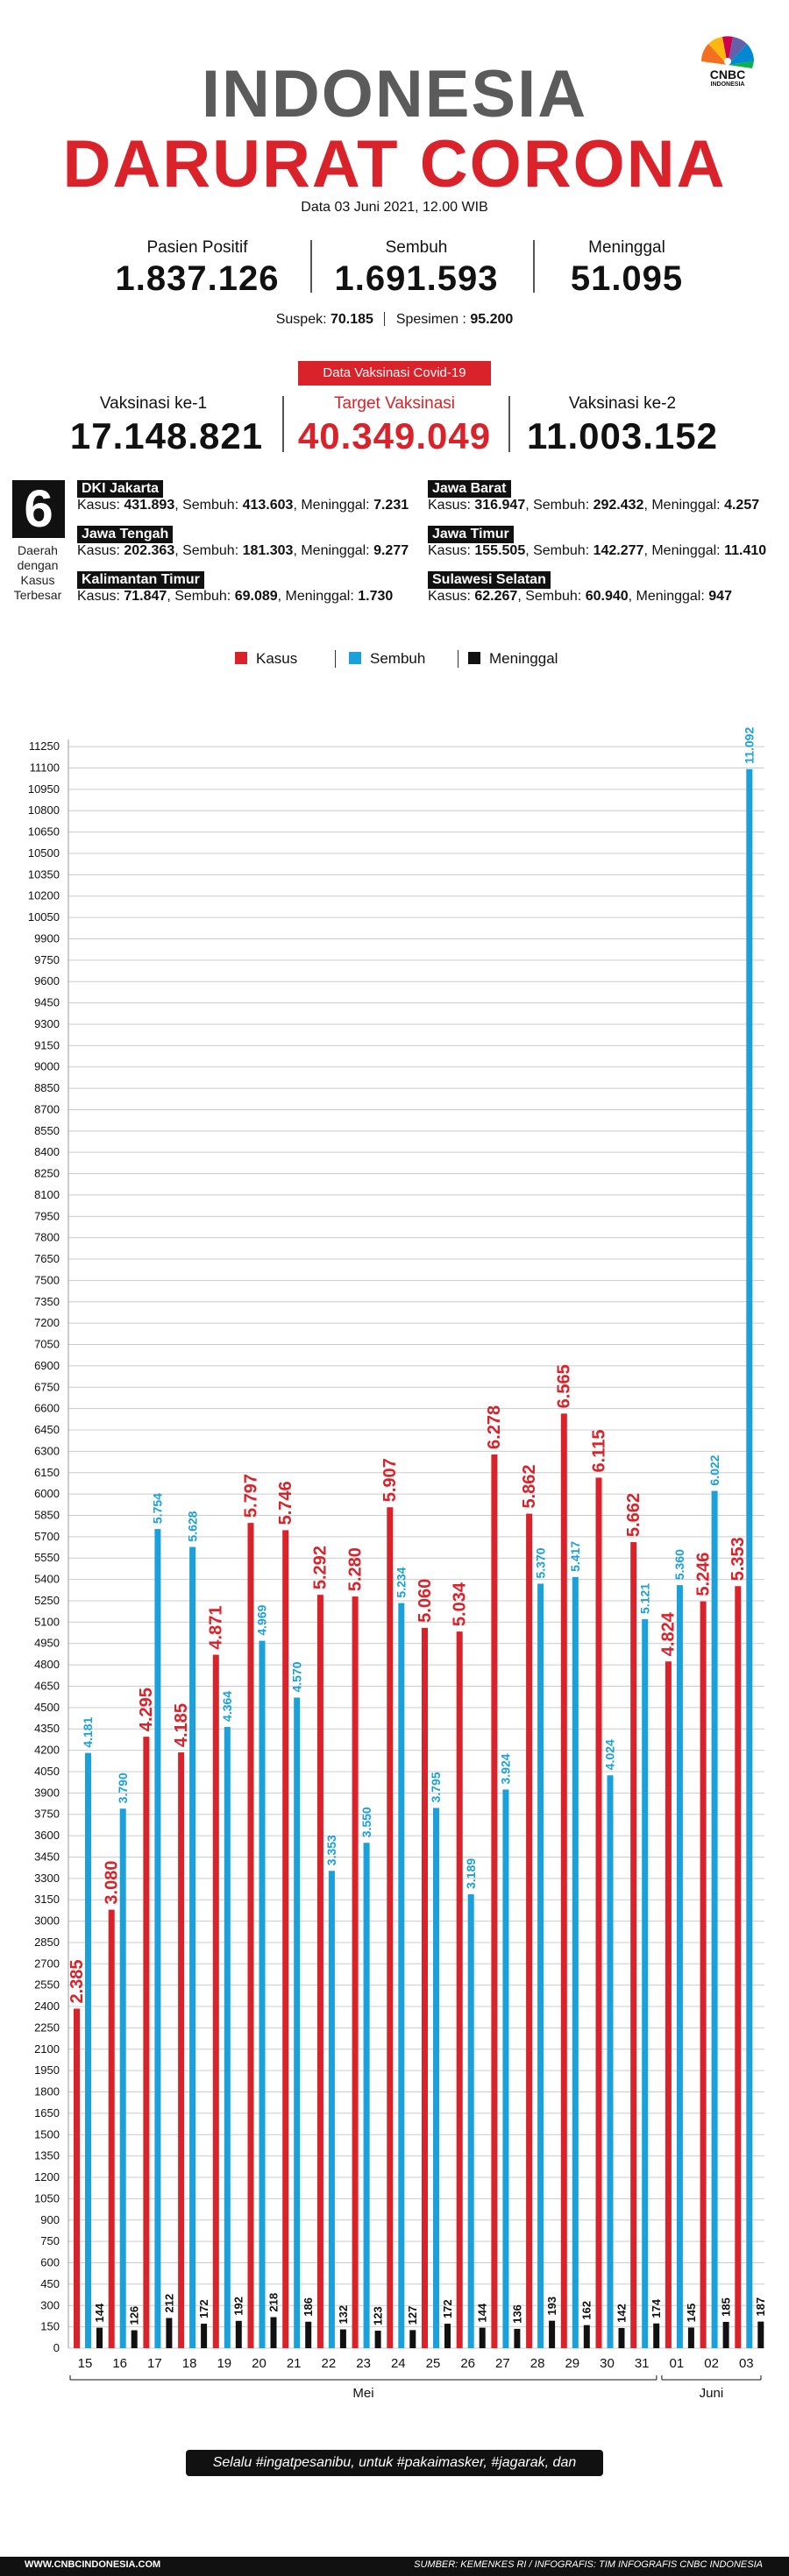 The image size is (789, 2576). What do you see at coordinates (394, 2566) in the screenshot?
I see `footer-bar` at bounding box center [394, 2566].